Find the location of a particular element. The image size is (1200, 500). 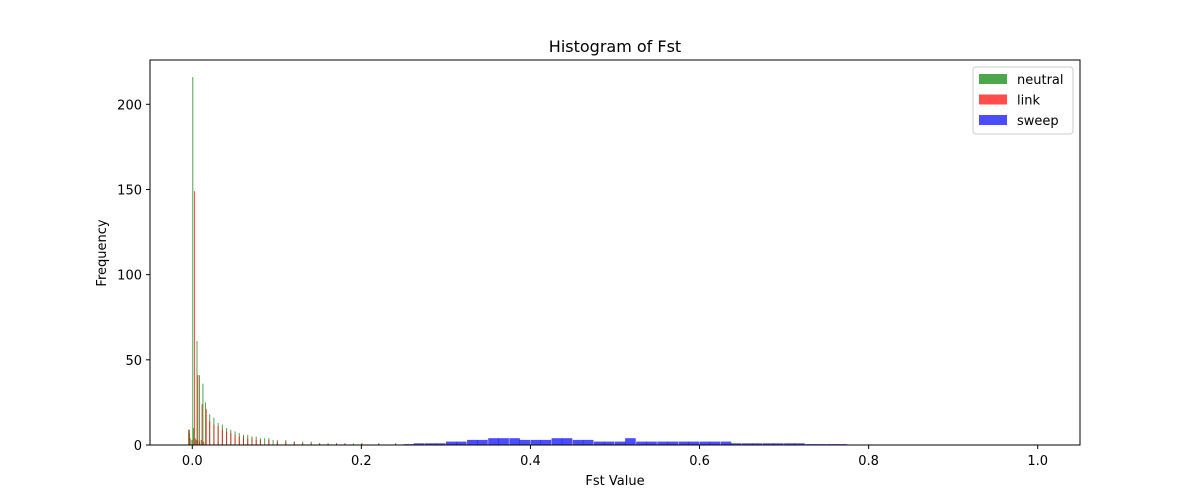

y-axis: 0 50 100 150 200 is located at coordinates (133, 276).